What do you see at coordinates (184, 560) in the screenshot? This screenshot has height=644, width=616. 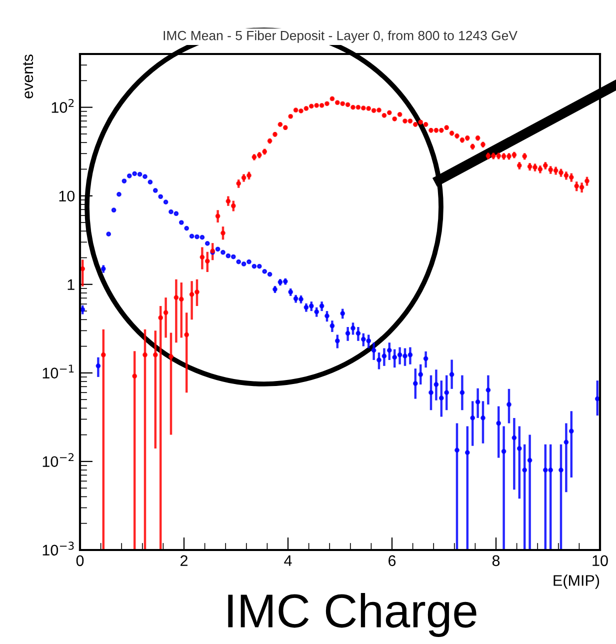 I see `x-tick-label: 2` at bounding box center [184, 560].